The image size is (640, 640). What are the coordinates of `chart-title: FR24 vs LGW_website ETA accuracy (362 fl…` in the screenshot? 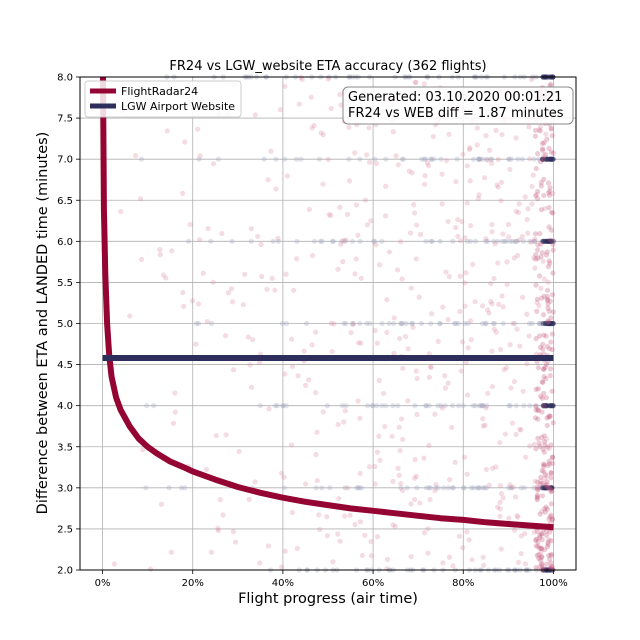 It's located at (327, 66).